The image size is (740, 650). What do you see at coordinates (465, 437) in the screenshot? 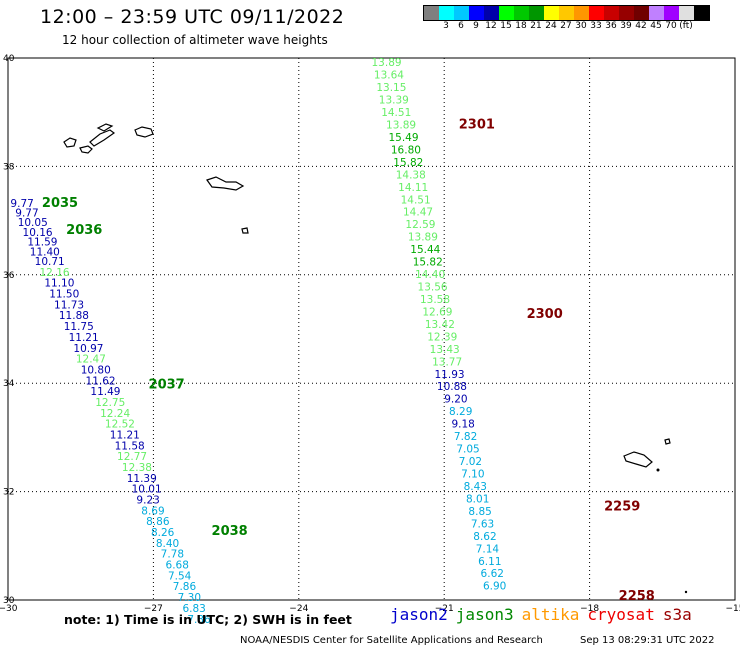
I see `wave-height-label: 7.82` at bounding box center [465, 437].